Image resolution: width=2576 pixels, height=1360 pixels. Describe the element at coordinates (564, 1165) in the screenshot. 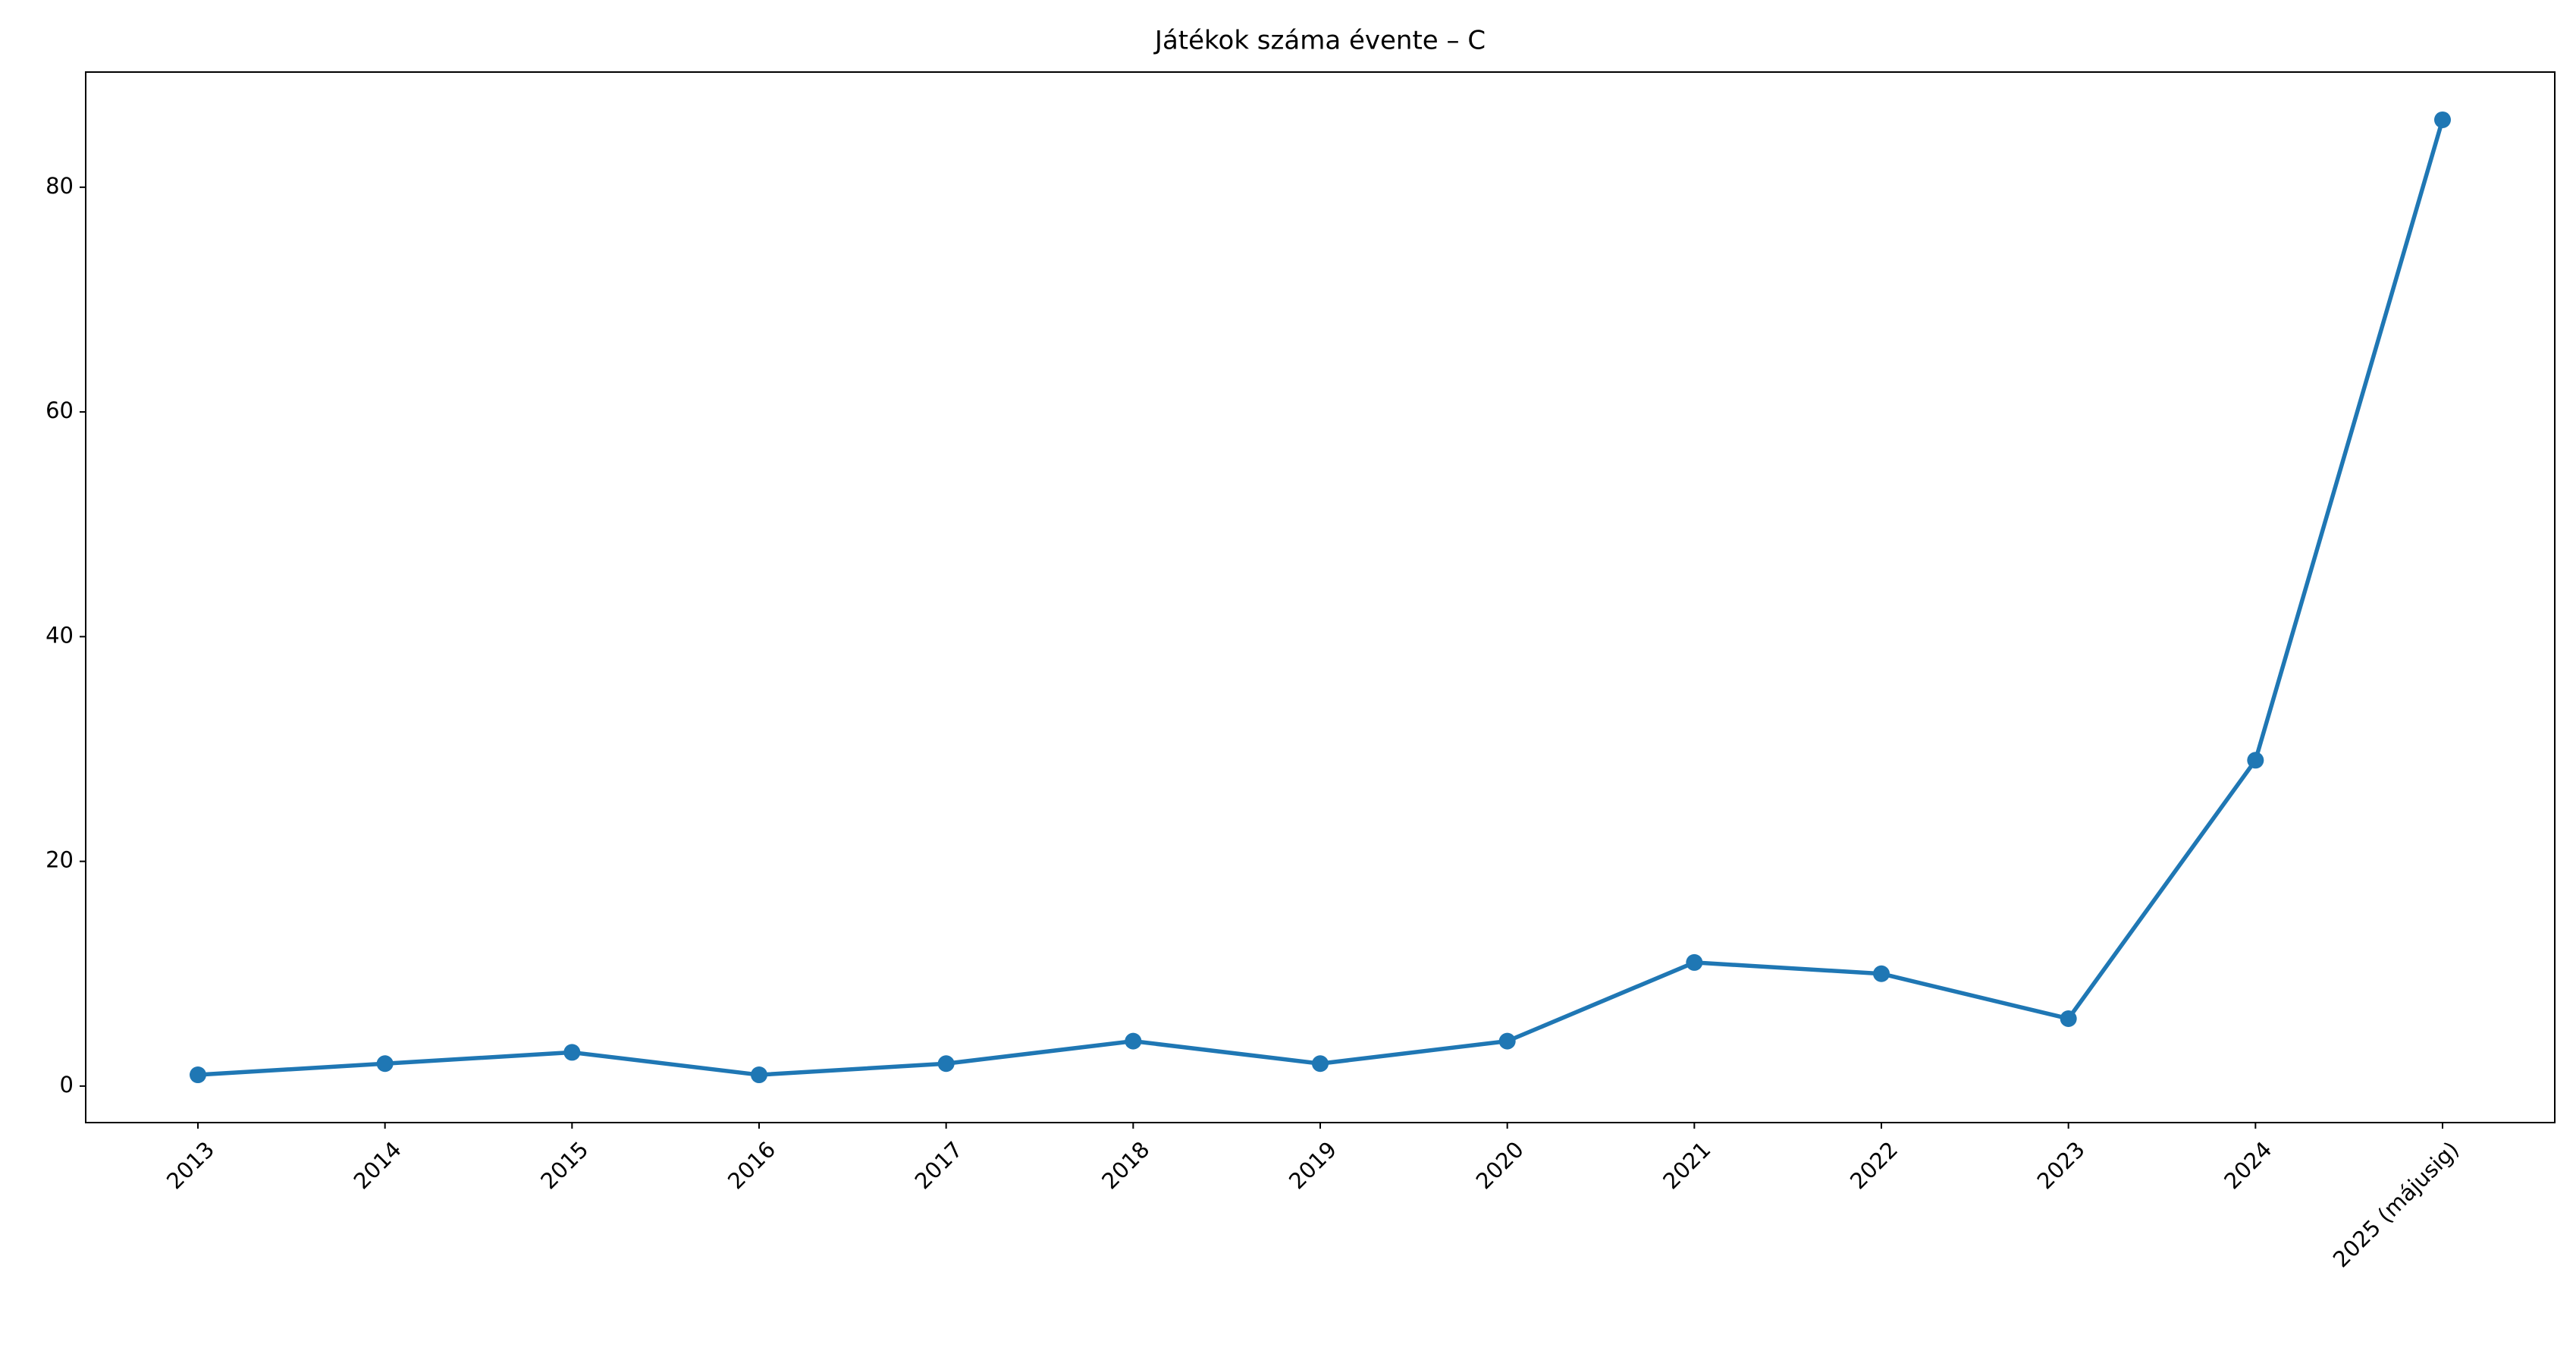

I see `x-tick-label: 2015` at that location.